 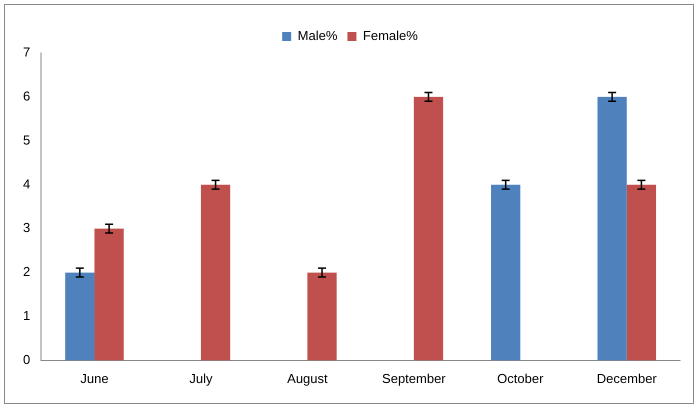 What do you see at coordinates (390, 36) in the screenshot?
I see `legend-label: Female%` at bounding box center [390, 36].